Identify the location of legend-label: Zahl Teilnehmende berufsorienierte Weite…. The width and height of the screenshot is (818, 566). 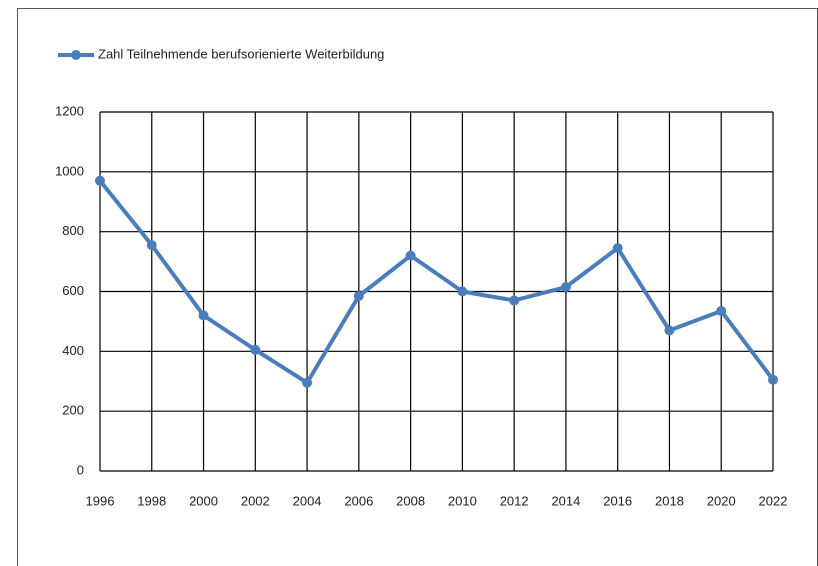
(241, 53).